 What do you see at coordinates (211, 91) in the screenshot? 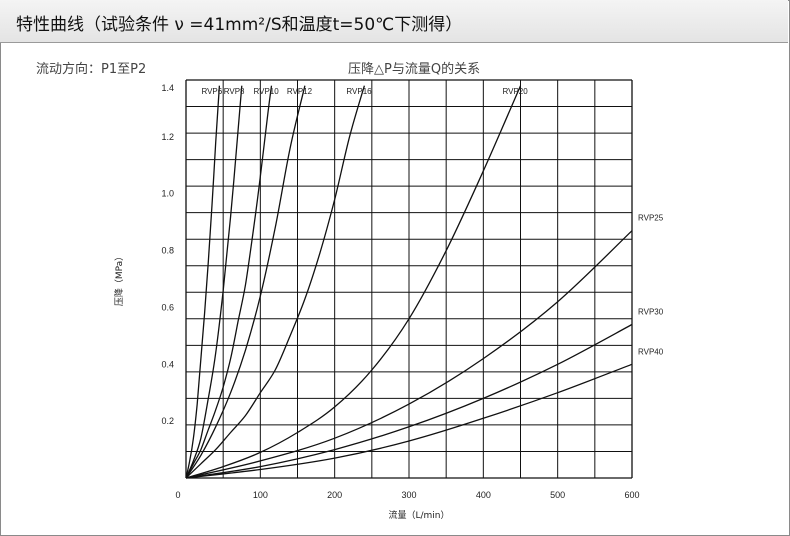
I see `curve-label-rvp6: RVP6` at bounding box center [211, 91].